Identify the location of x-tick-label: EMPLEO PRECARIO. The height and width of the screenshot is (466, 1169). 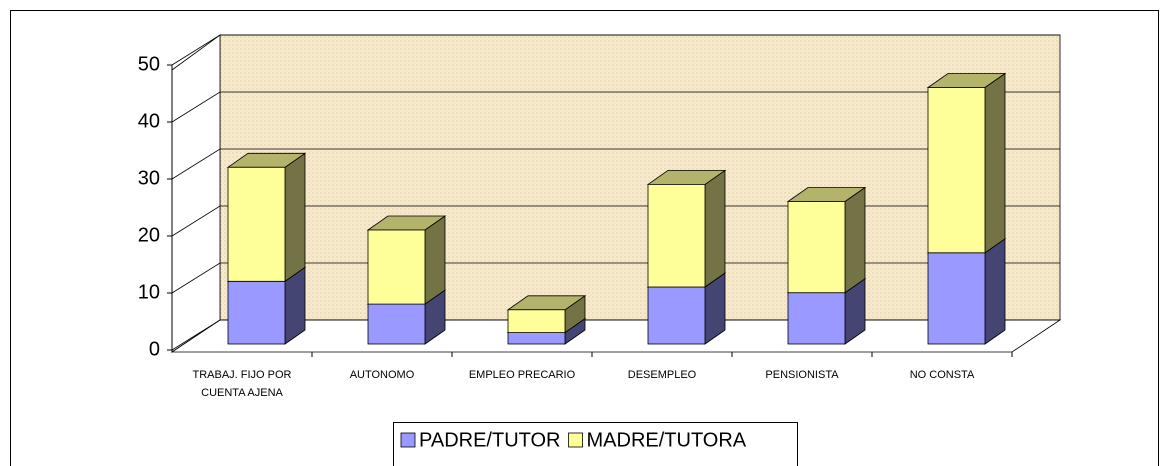
(522, 375).